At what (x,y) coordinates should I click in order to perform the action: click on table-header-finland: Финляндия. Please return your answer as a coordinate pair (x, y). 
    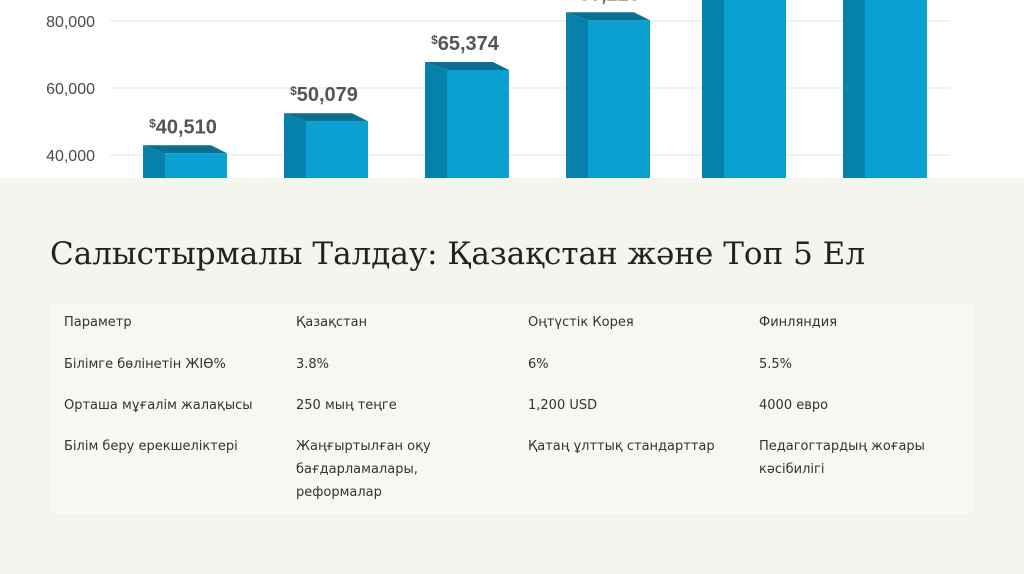
    Looking at the image, I should click on (798, 322).